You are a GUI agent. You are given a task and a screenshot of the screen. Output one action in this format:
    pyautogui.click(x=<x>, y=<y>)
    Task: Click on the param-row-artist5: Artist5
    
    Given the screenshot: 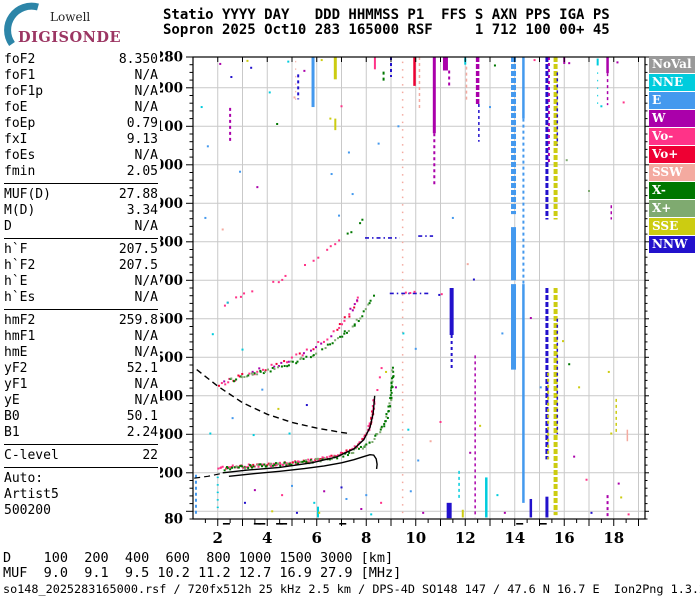 What is the action you would take?
    pyautogui.click(x=81, y=495)
    